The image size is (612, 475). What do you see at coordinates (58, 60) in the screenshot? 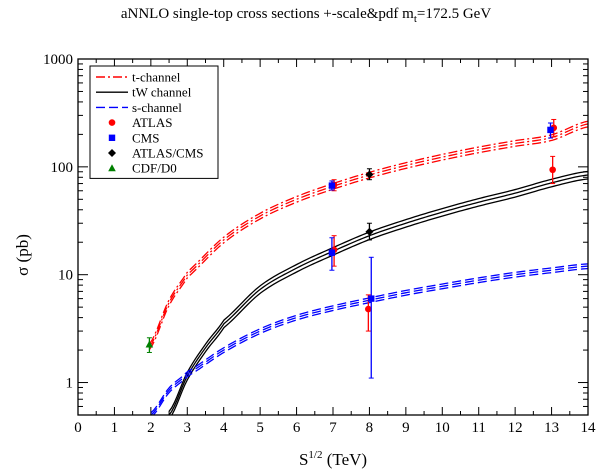
I see `y-tick-label: 1000` at bounding box center [58, 60].